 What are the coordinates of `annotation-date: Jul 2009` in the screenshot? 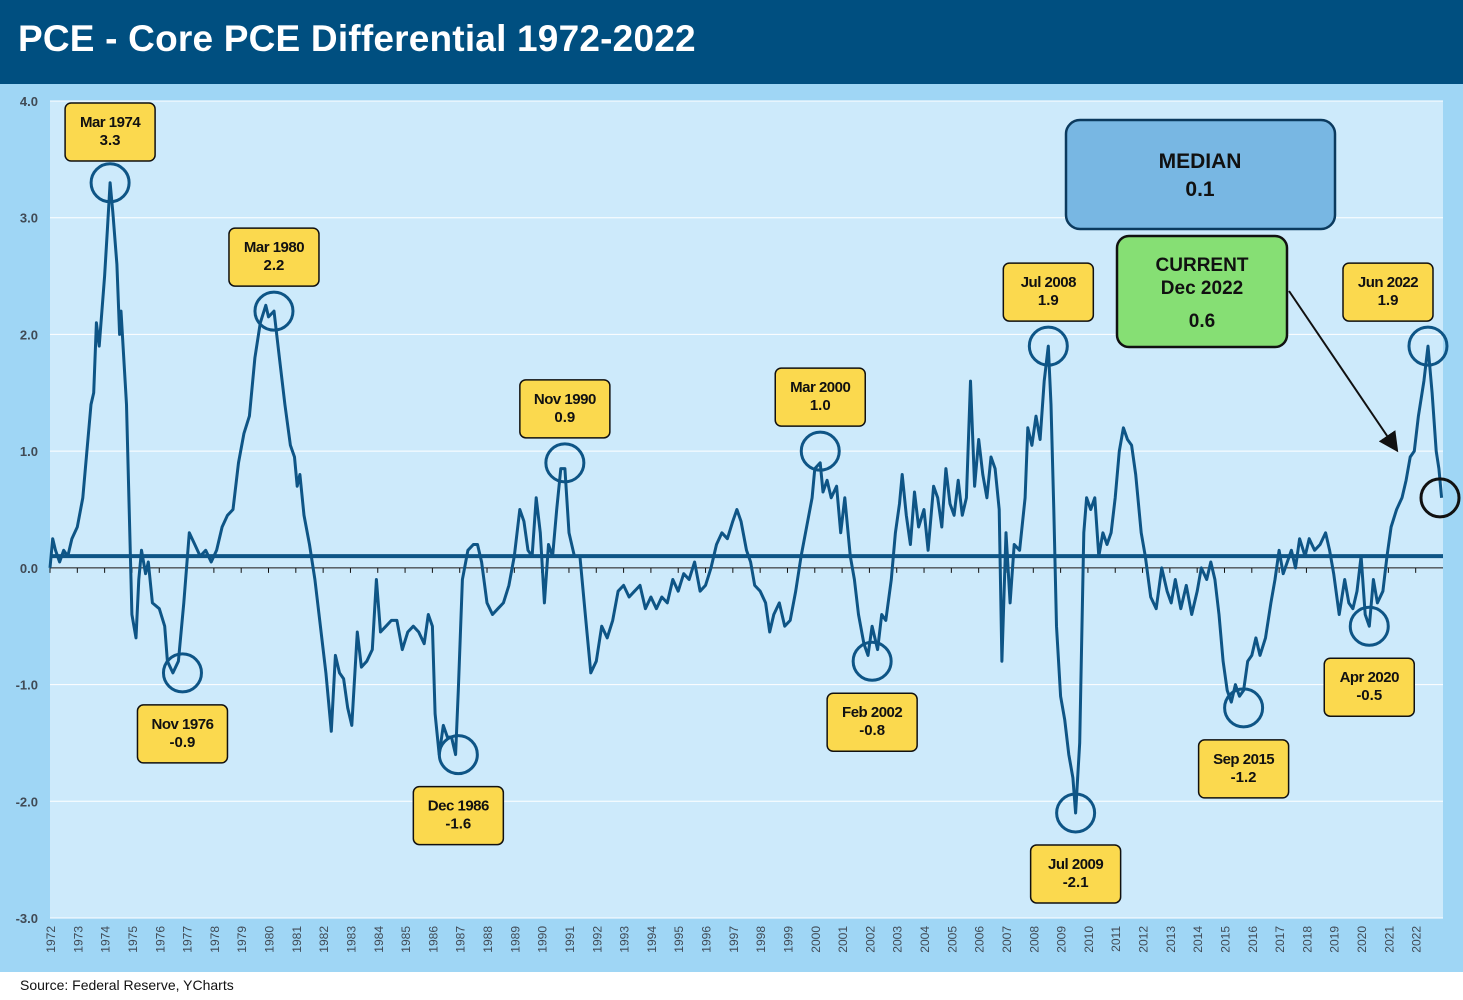 It's located at (1075, 864).